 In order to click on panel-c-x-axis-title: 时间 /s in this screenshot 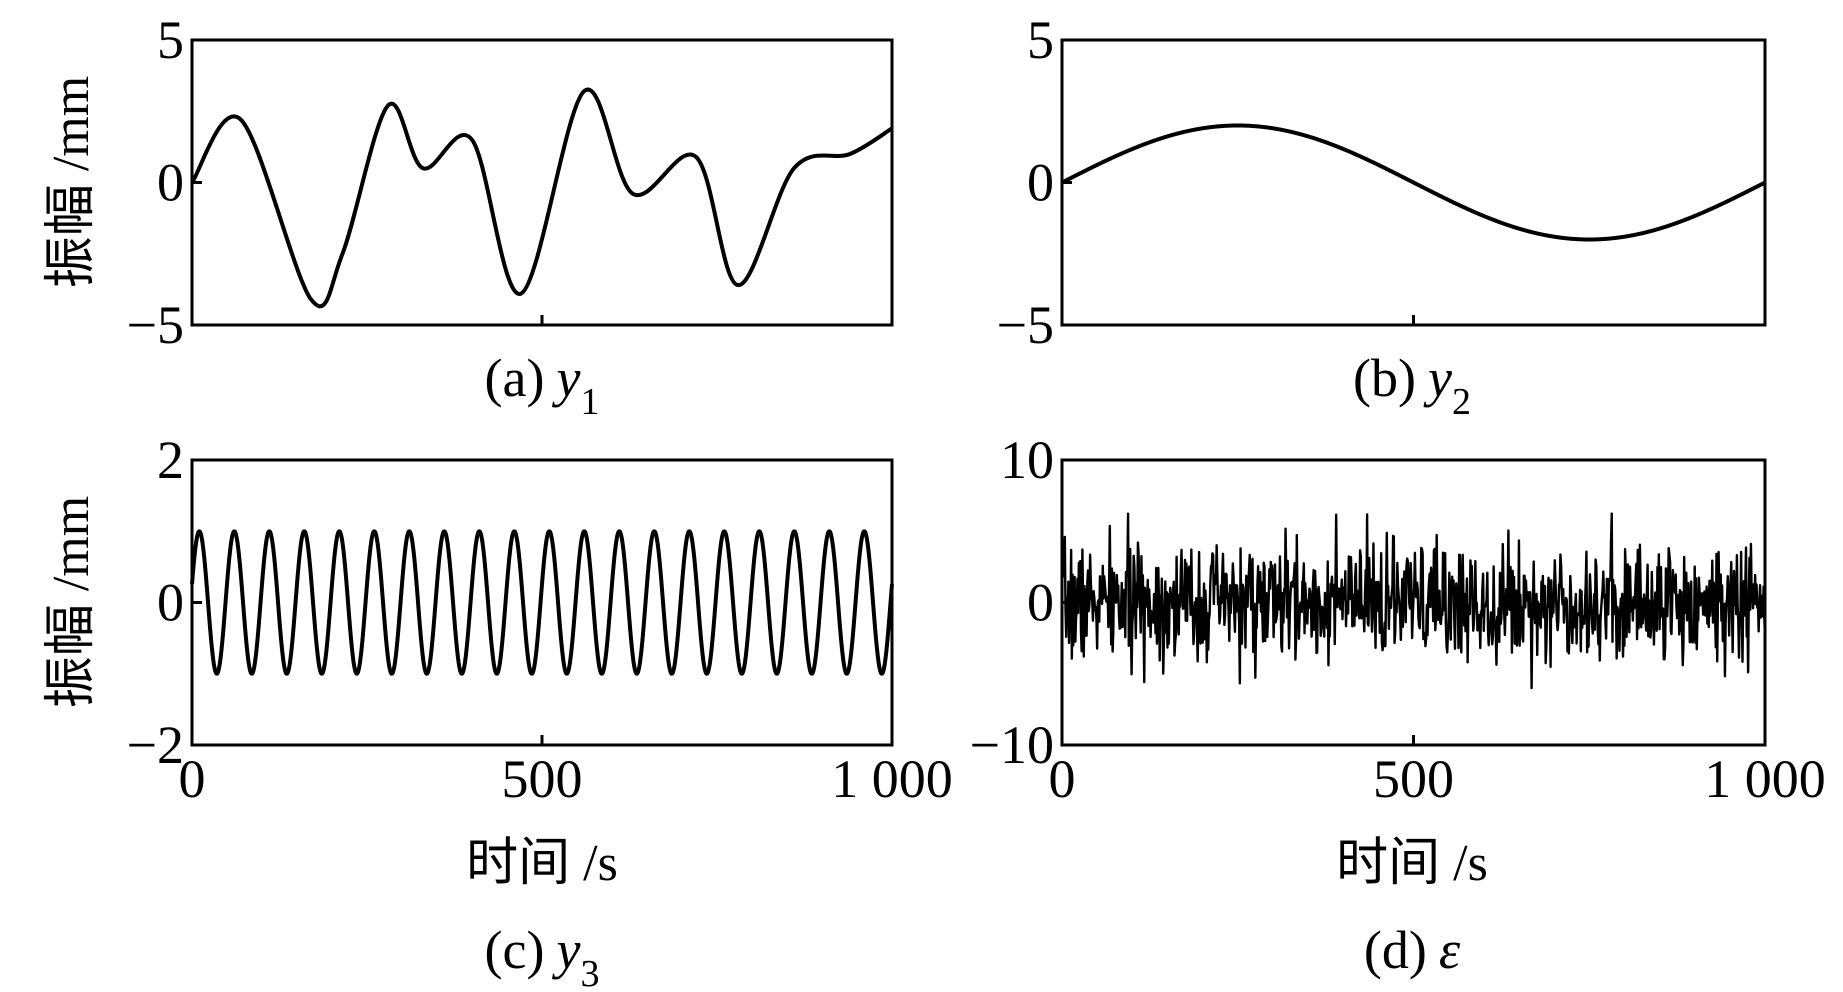, I will do `click(542, 863)`.